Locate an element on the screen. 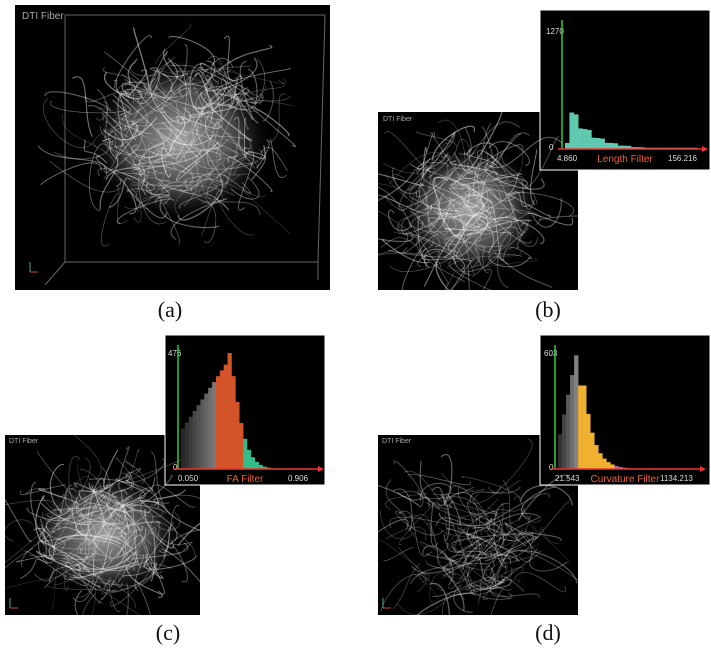 The image size is (711, 655). histogram-filter-name: Curvature Filter is located at coordinates (626, 479).